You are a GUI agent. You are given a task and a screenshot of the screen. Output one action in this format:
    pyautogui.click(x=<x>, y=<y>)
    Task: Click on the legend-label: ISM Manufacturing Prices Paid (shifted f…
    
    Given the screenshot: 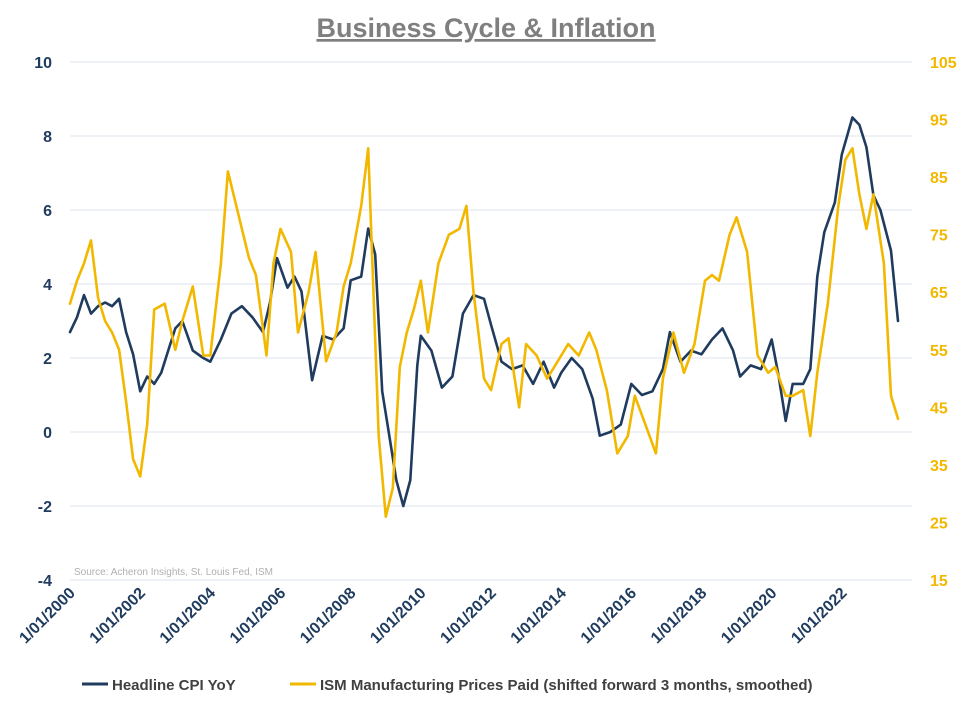 What is the action you would take?
    pyautogui.click(x=566, y=685)
    